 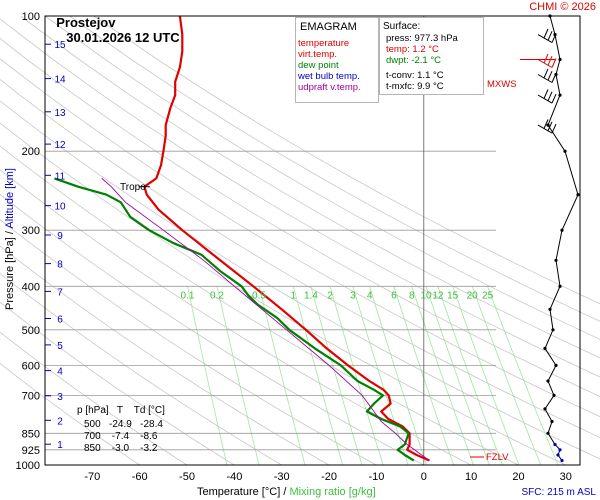 I want to click on temperature-tick-label: 20, so click(x=518, y=477).